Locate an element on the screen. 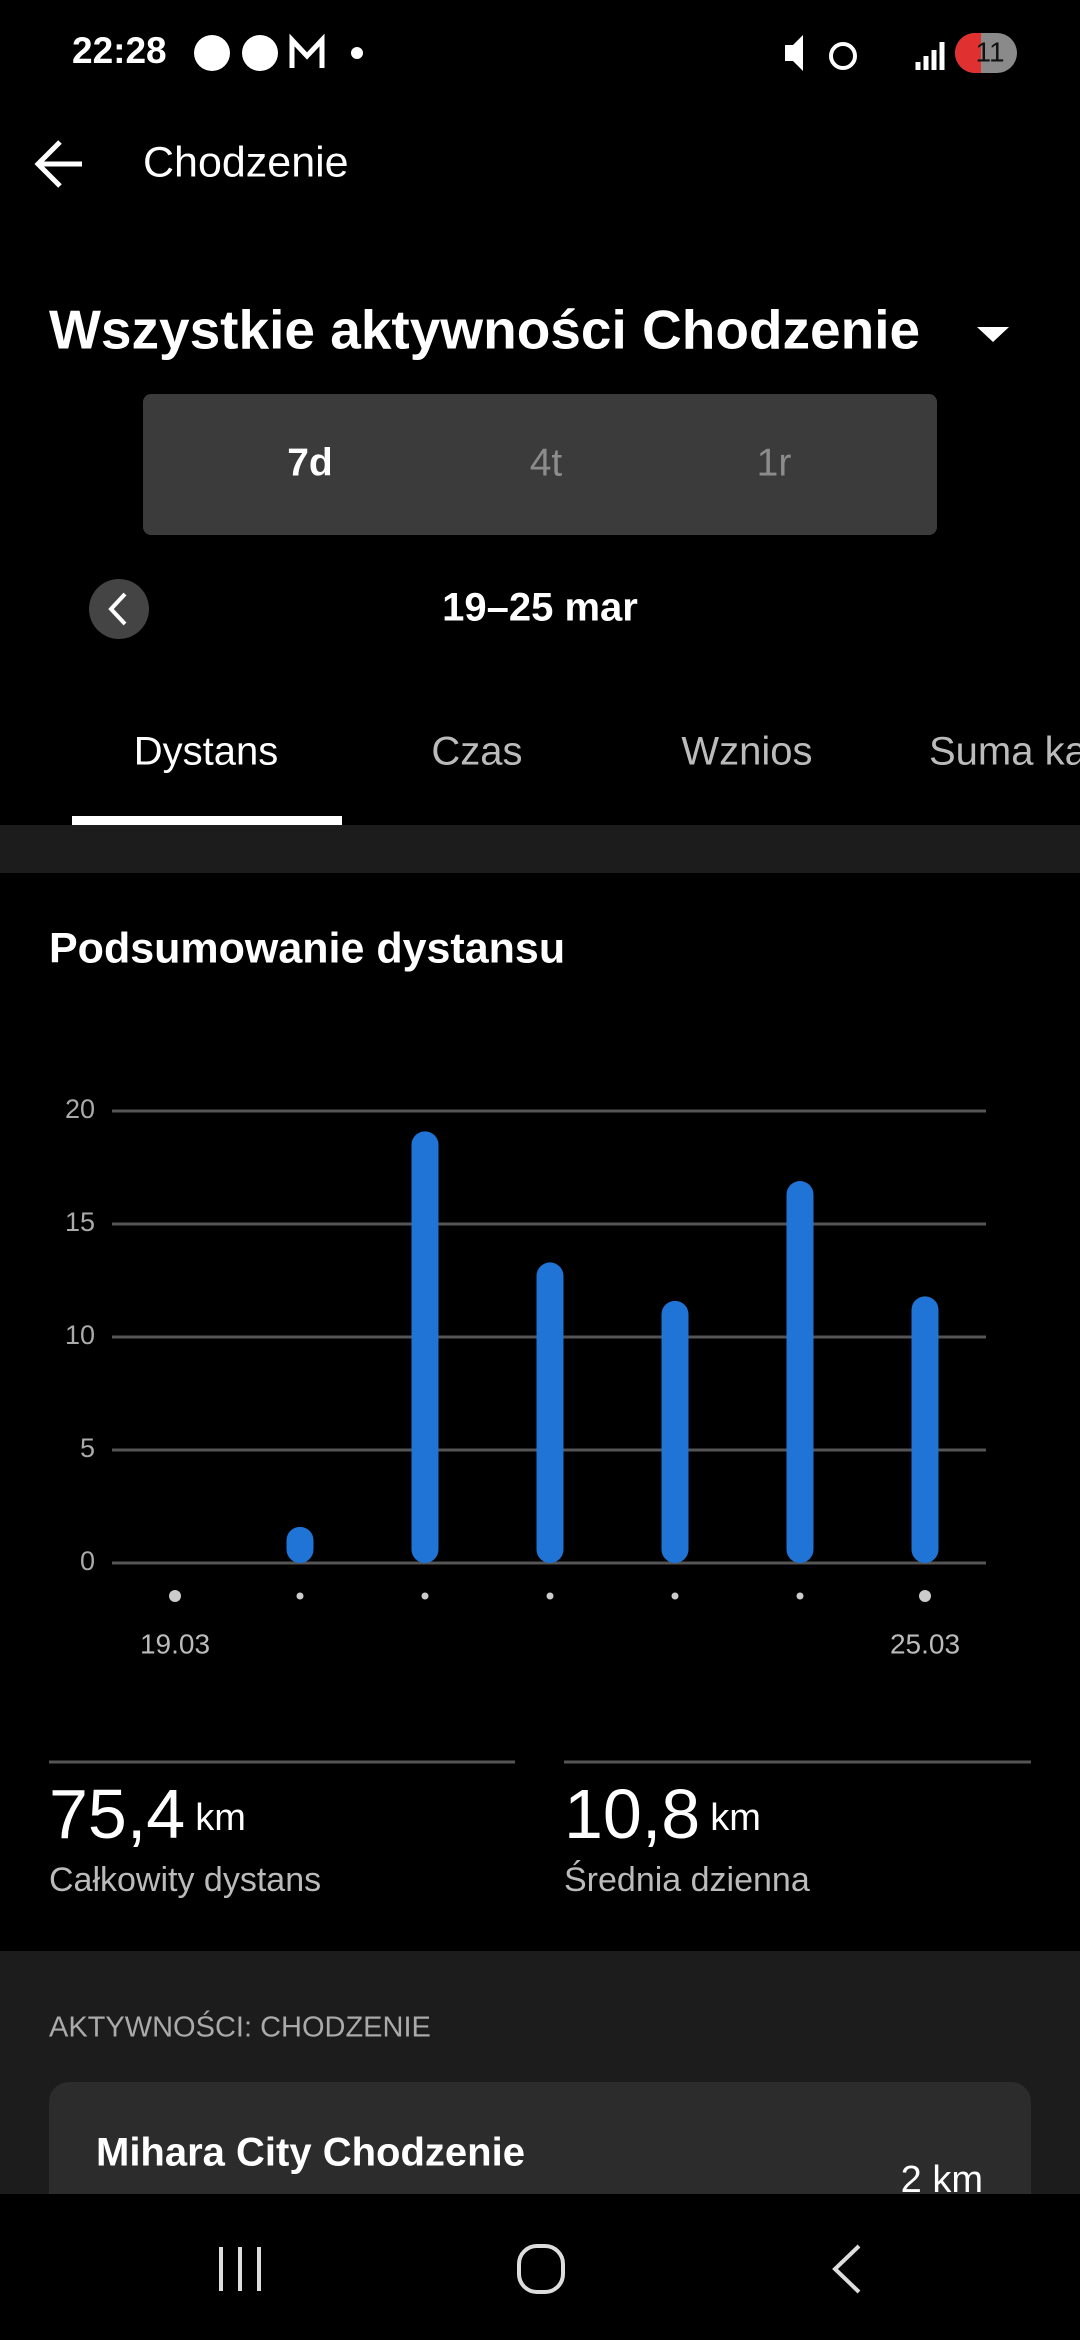 This screenshot has width=1080, height=2340. battery-low is located at coordinates (968, 53).